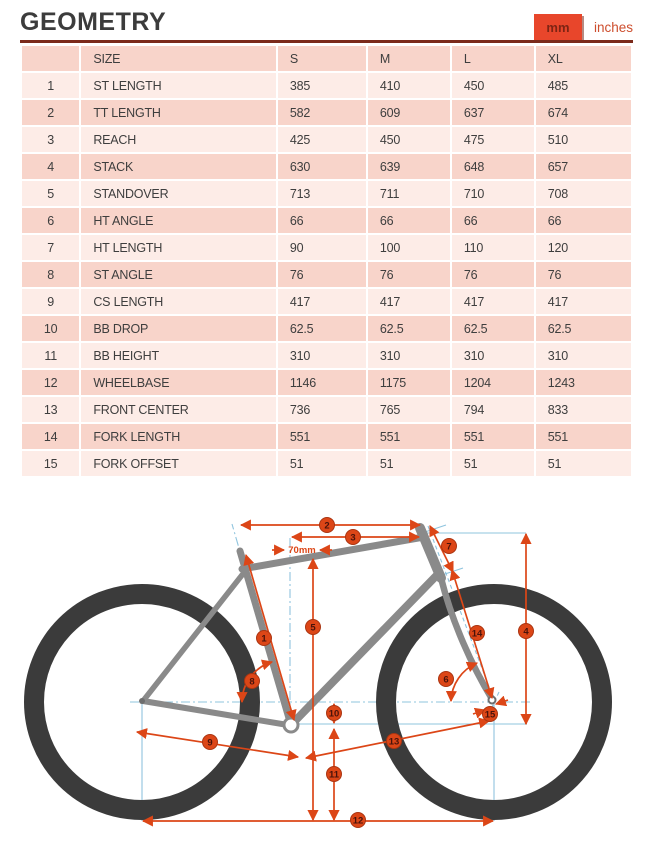  I want to click on measure-label-cell: STANDOVER, so click(178, 193).